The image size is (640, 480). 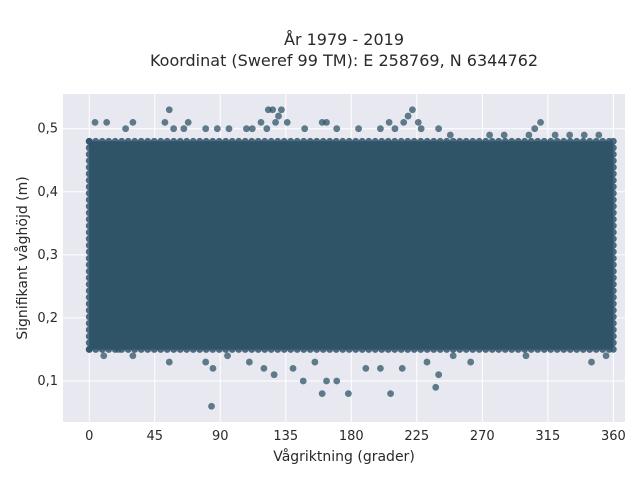 What do you see at coordinates (220, 436) in the screenshot?
I see `x-tick-label: 90` at bounding box center [220, 436].